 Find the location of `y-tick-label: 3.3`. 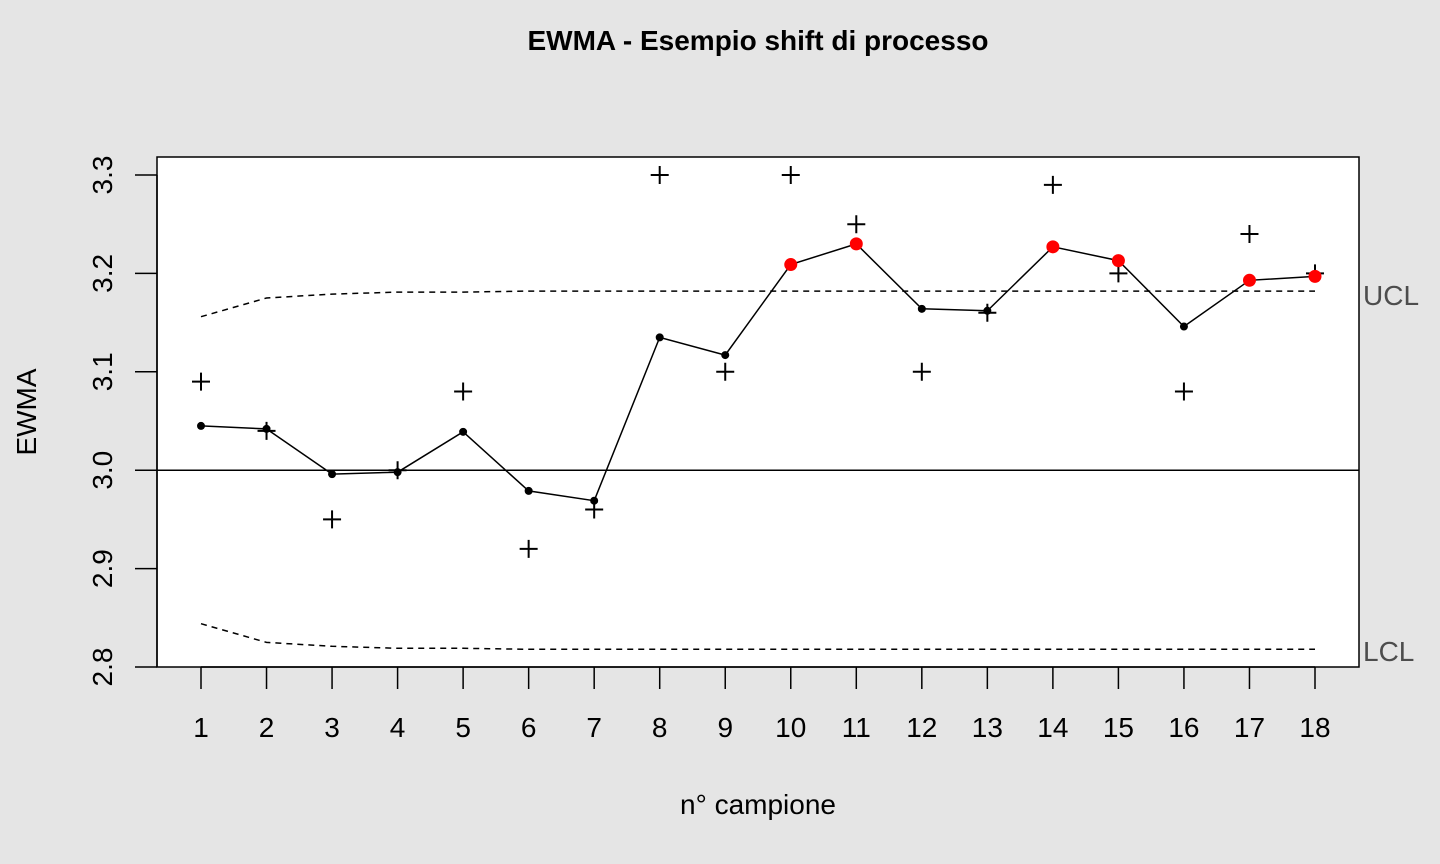

y-tick-label: 3.3 is located at coordinates (102, 175).